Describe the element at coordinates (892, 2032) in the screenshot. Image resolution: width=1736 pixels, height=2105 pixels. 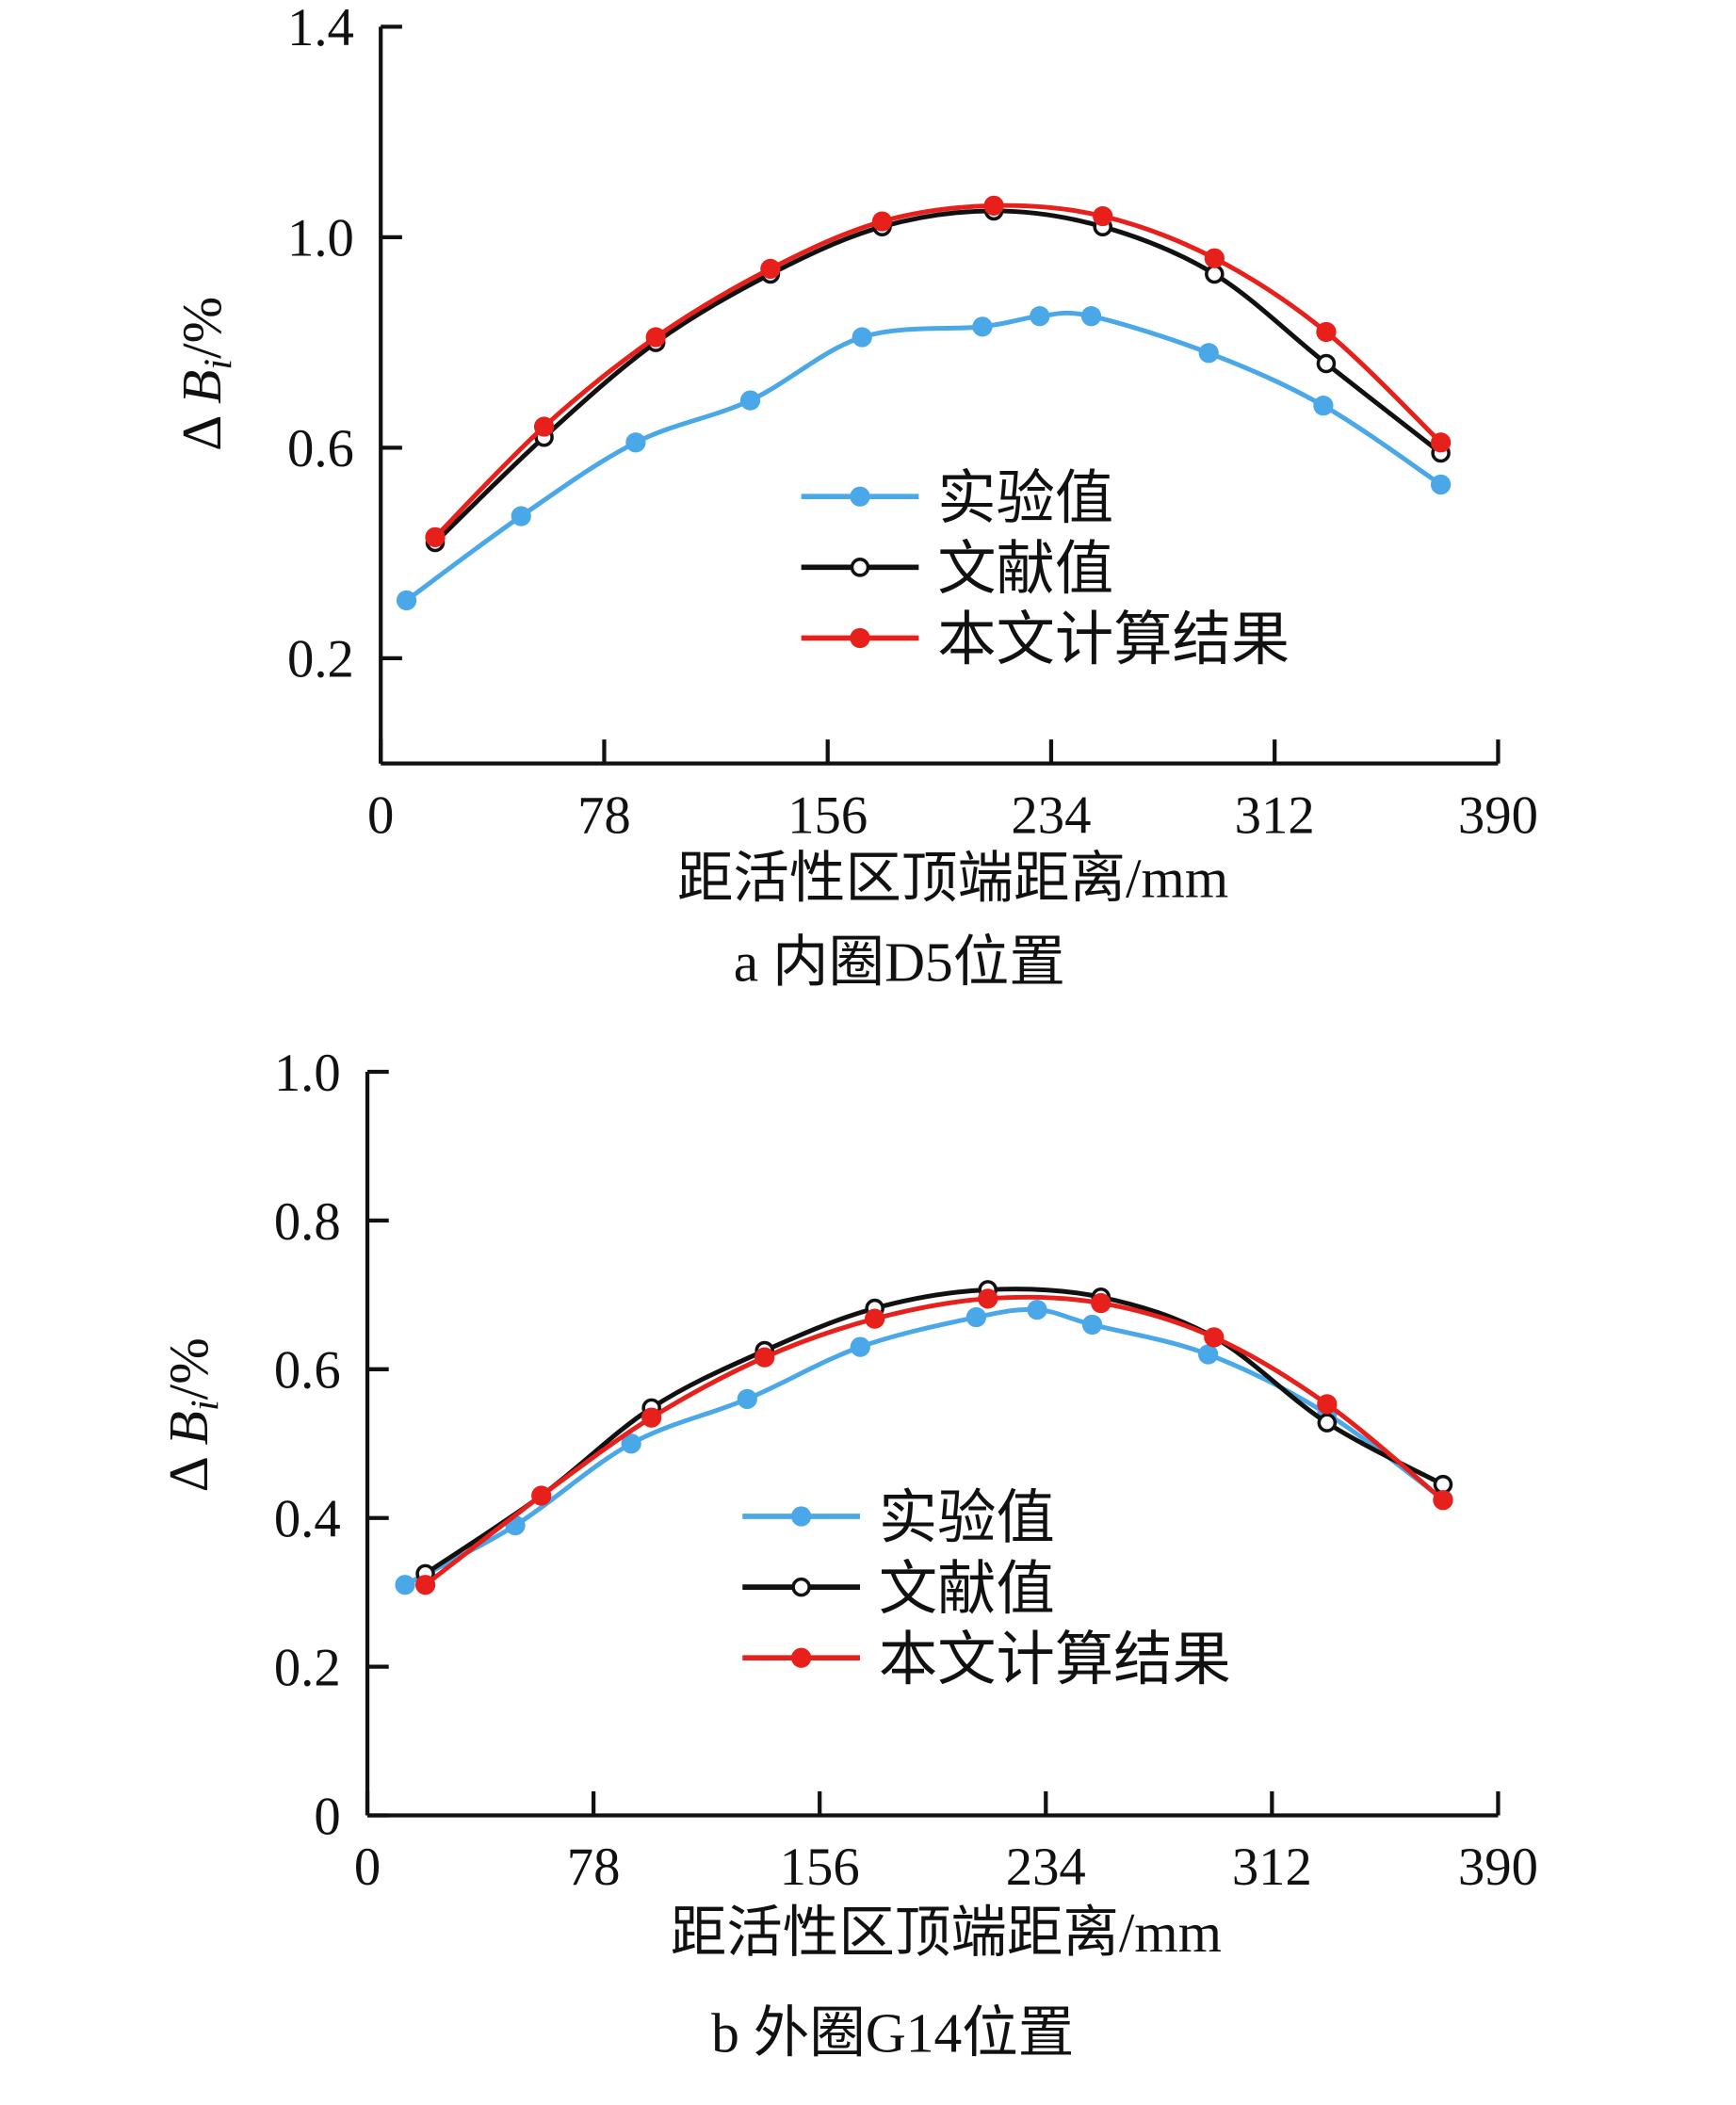
I see `chart-caption: b 外圈G14位置` at that location.